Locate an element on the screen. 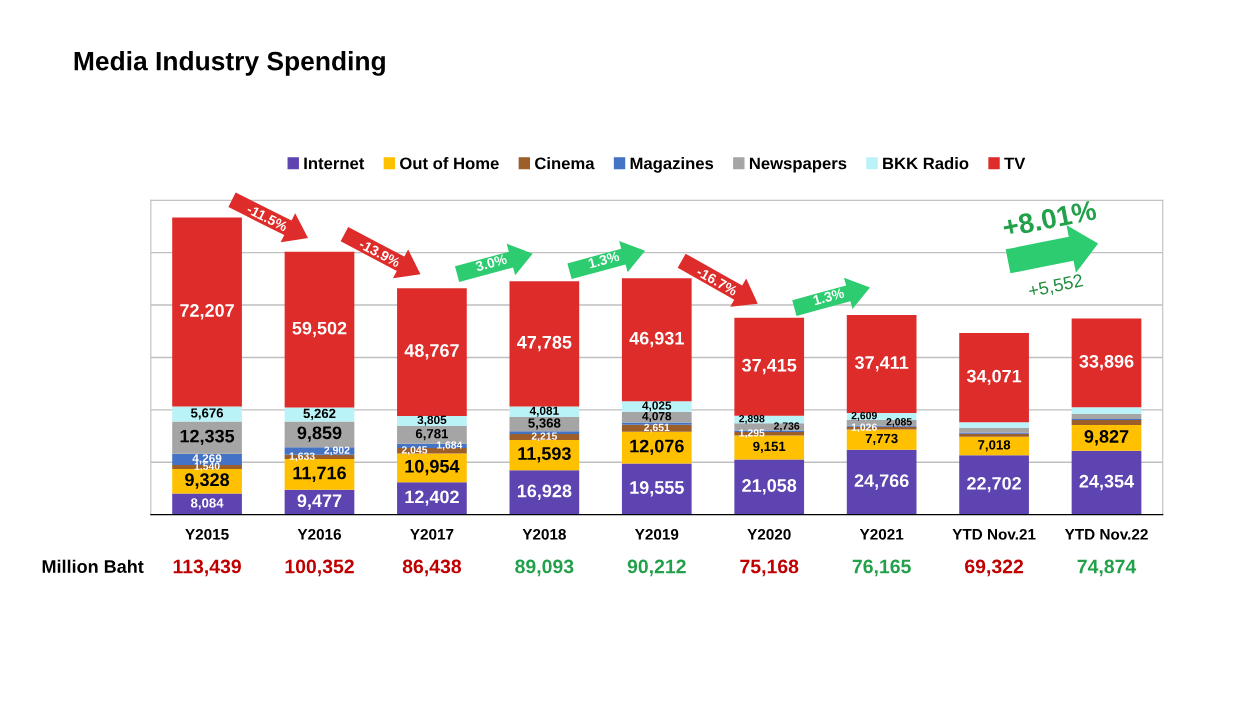  data-label: 37,411 is located at coordinates (881, 364).